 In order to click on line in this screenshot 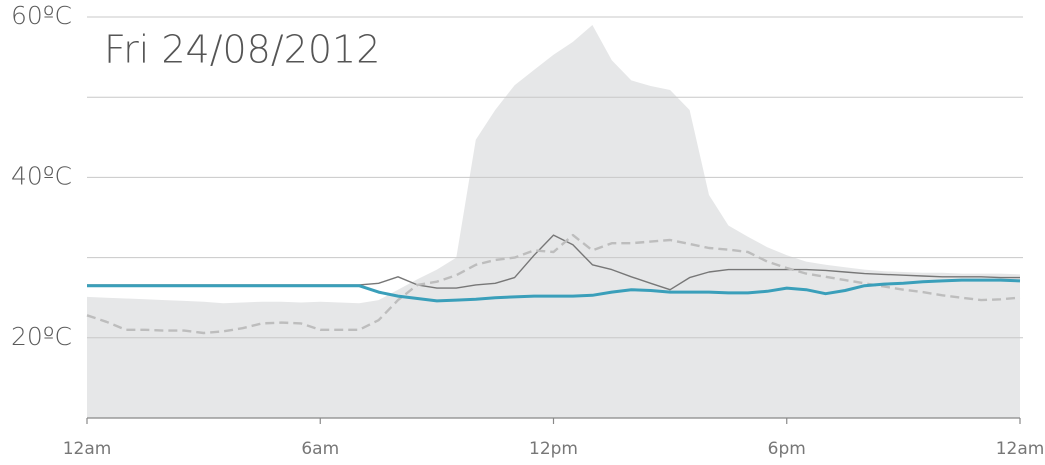, I will do `click(554, 290)`.